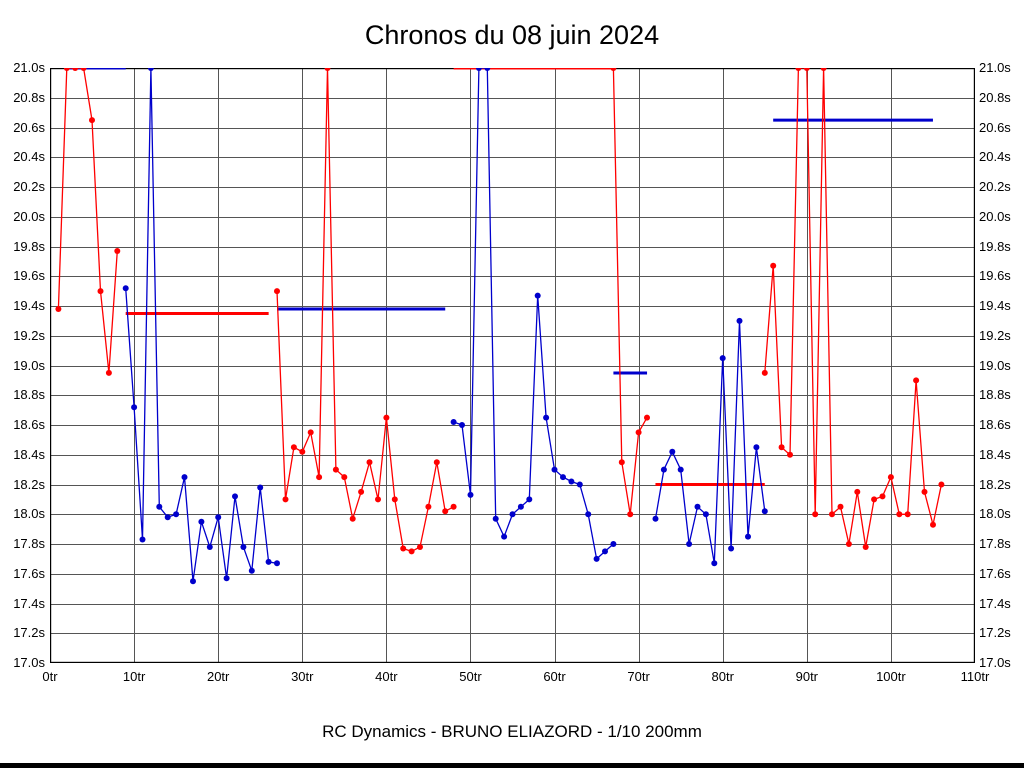 The width and height of the screenshot is (1024, 768). I want to click on x-tick-label: 100tr, so click(891, 676).